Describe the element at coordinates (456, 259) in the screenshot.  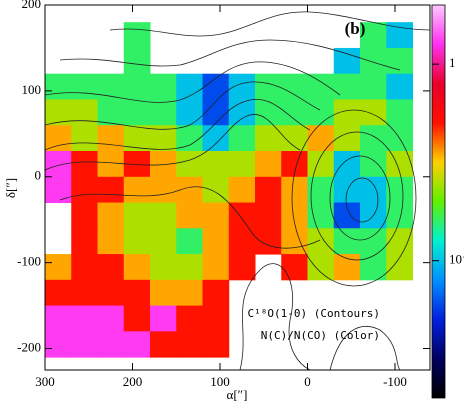
I see `colorbar-tick-label: 10⁻¹` at that location.